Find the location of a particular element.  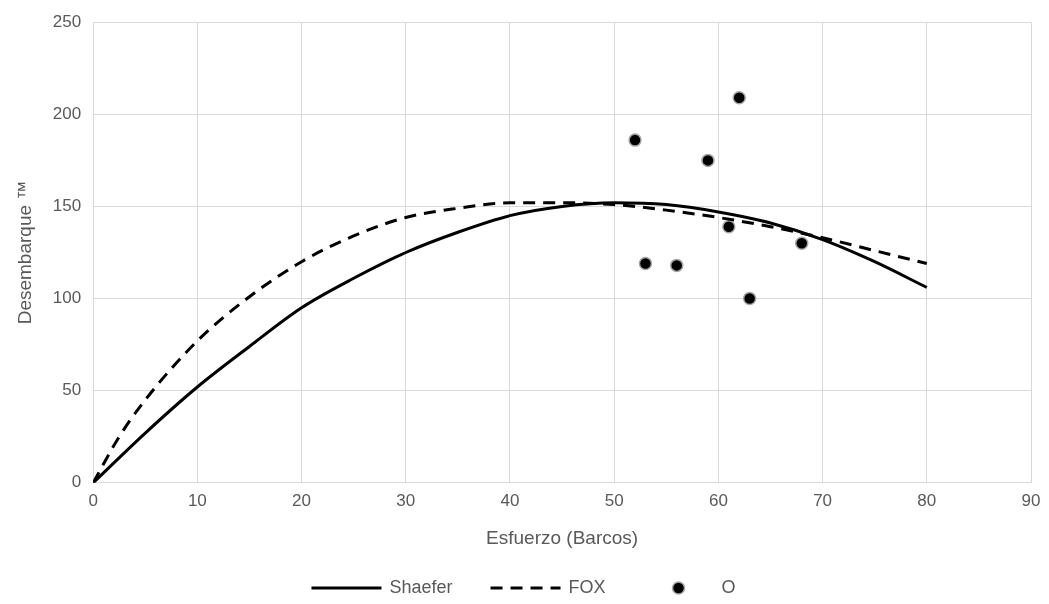

y-tick-label: 150 is located at coordinates (67, 206).